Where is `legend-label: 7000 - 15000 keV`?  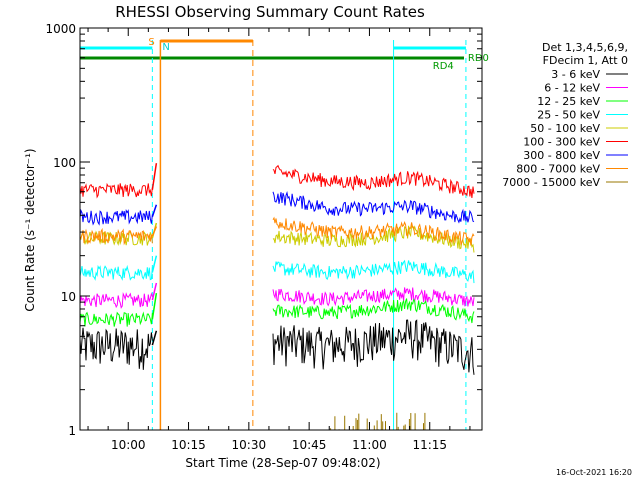 legend-label: 7000 - 15000 keV is located at coordinates (551, 182).